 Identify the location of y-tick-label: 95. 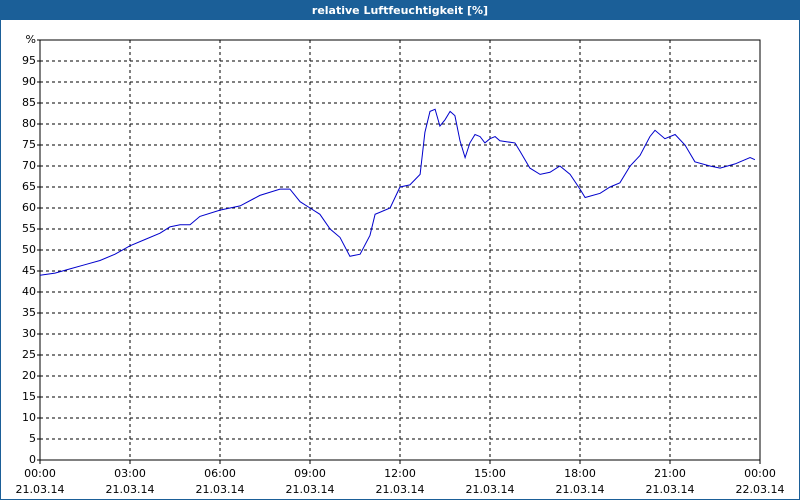
(29, 60).